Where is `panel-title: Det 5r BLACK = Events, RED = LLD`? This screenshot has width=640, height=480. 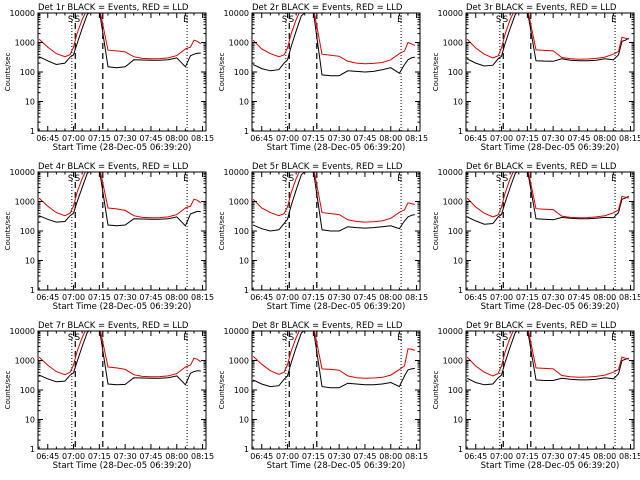 panel-title: Det 5r BLACK = Events, RED = LLD is located at coordinates (327, 167).